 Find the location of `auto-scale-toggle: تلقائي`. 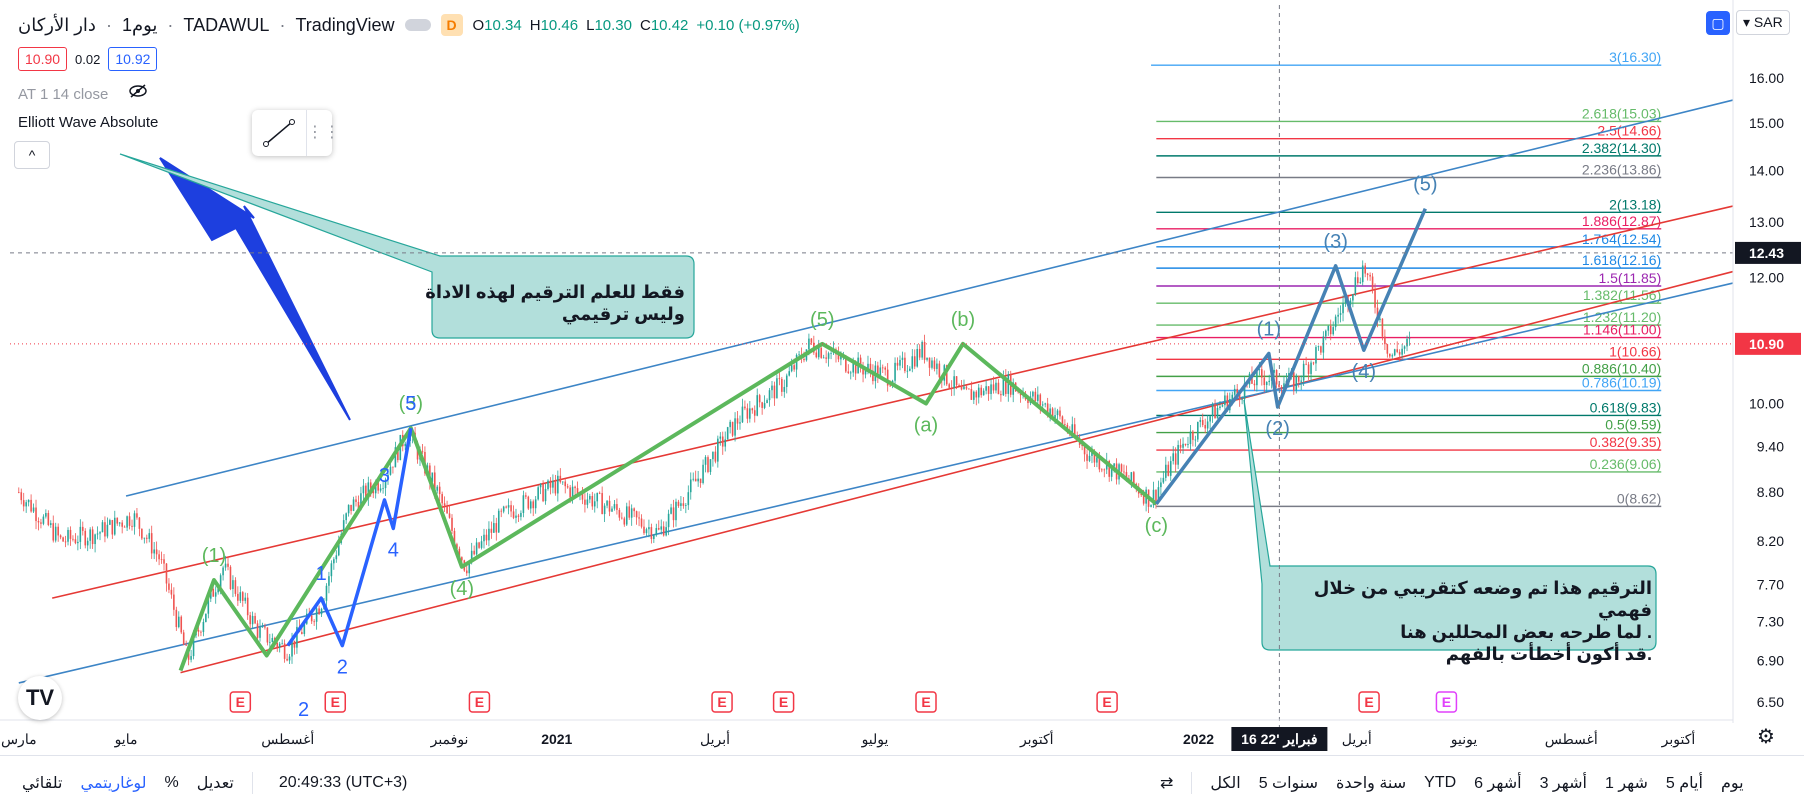

auto-scale-toggle: تلقائي is located at coordinates (42, 783).